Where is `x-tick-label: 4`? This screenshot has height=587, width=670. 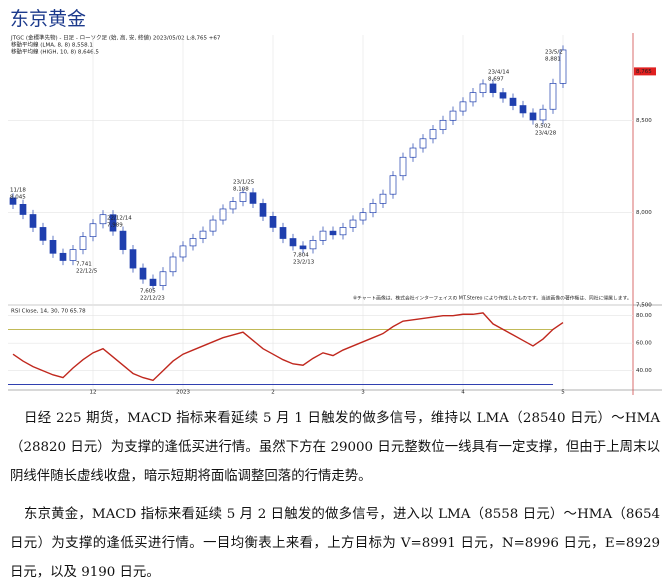 x-tick-label: 4 is located at coordinates (463, 393).